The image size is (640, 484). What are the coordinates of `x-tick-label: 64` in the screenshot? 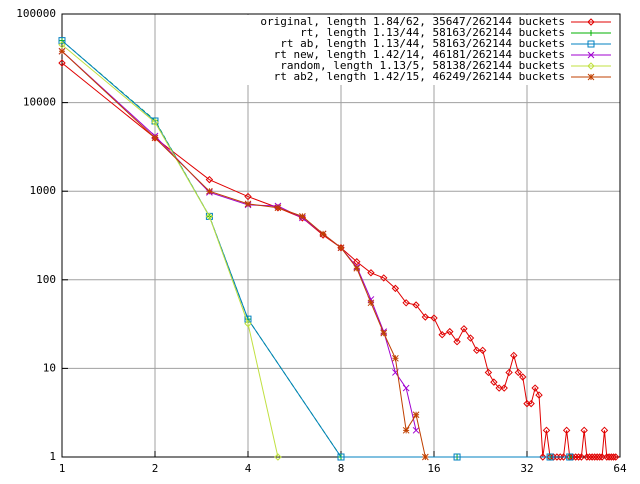 It's located at (620, 468).